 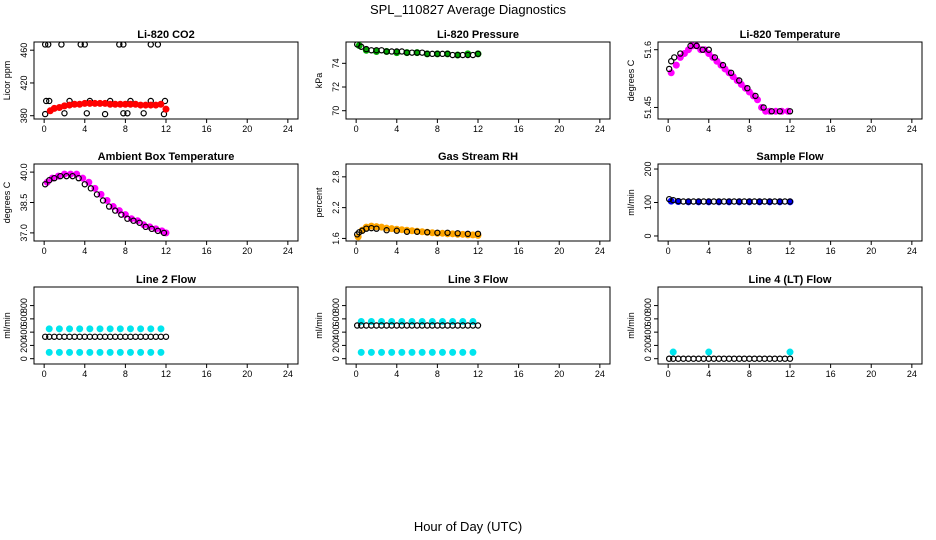 What do you see at coordinates (648, 50) in the screenshot?
I see `y-tick-label: 51.6` at bounding box center [648, 50].